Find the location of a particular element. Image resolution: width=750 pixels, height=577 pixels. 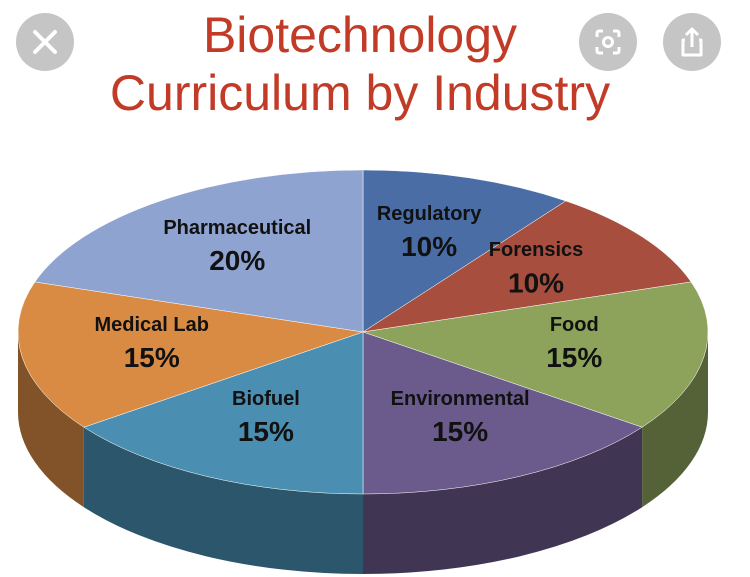

close-icon is located at coordinates (45, 42).